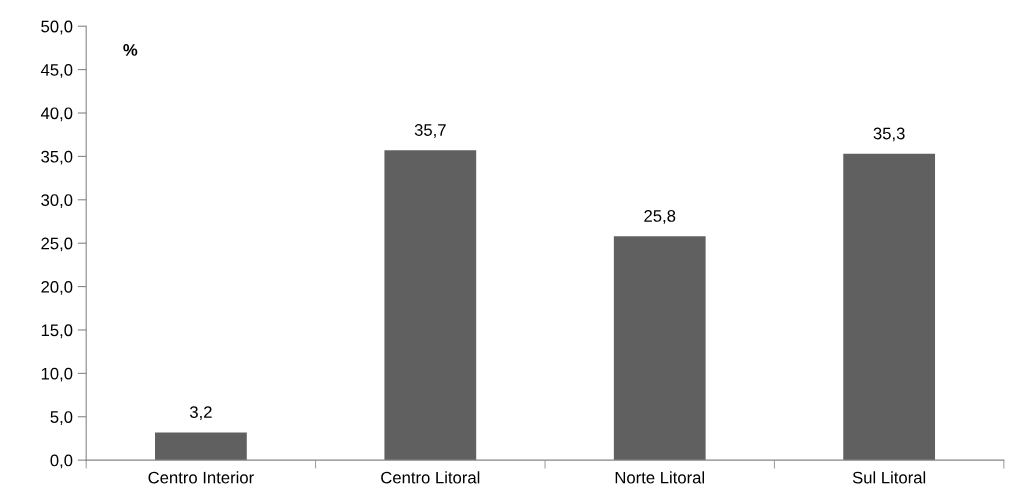 The height and width of the screenshot is (504, 1014). Describe the element at coordinates (430, 131) in the screenshot. I see `data-label: 35,7` at that location.